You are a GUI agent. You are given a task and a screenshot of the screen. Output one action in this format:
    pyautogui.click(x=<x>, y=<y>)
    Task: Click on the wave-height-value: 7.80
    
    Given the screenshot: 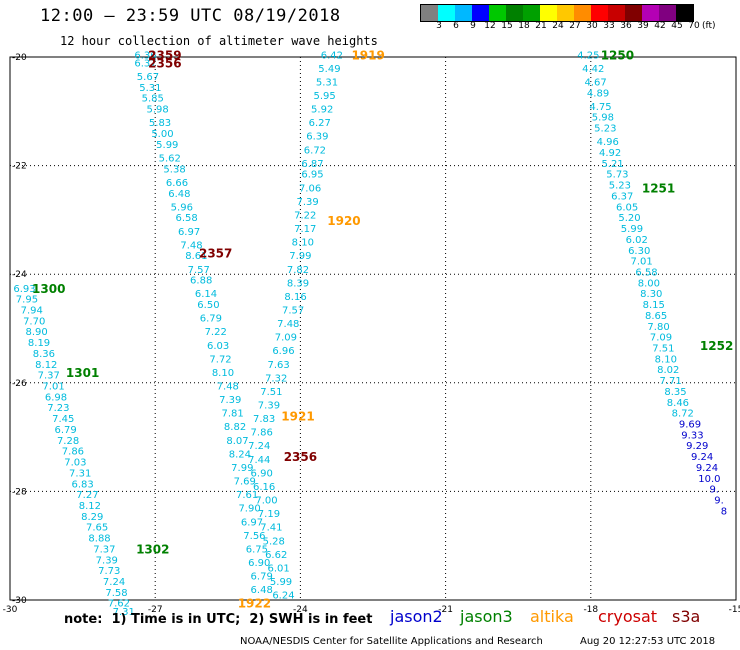 What is the action you would take?
    pyautogui.click(x=658, y=327)
    